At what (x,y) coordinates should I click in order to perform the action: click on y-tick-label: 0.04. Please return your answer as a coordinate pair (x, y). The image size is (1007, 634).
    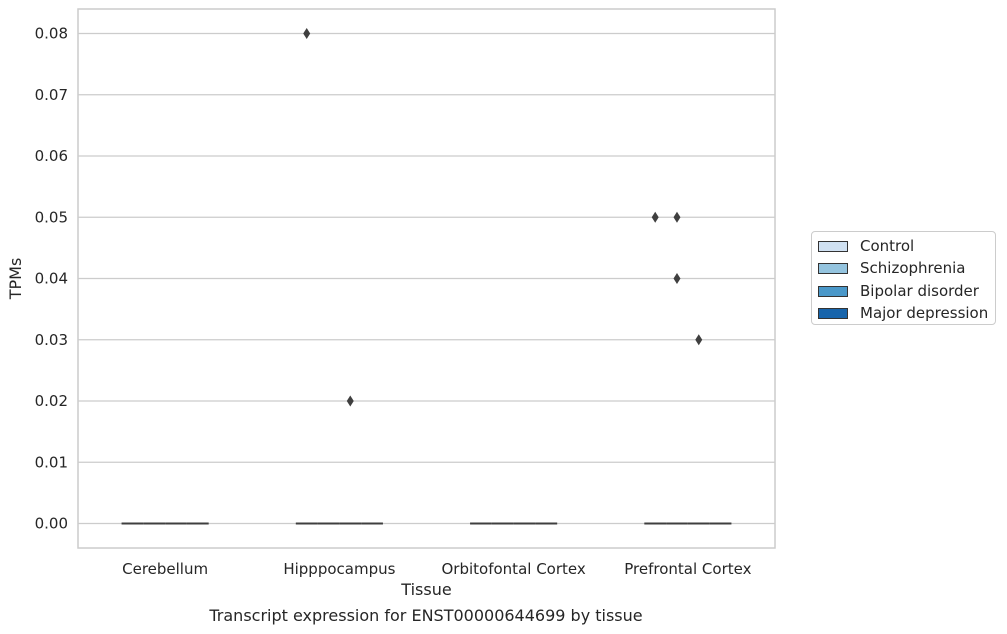
    Looking at the image, I should click on (51, 279).